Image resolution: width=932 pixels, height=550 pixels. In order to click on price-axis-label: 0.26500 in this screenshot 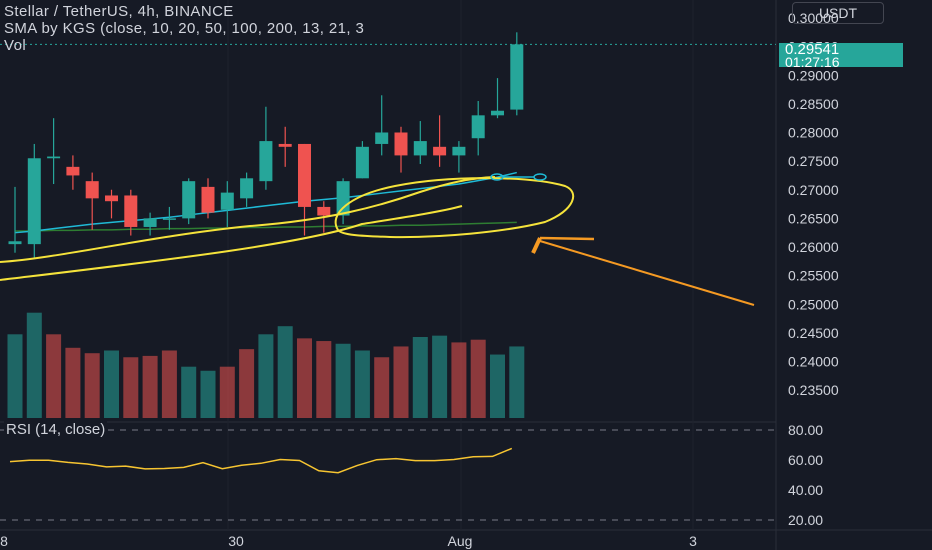, I will do `click(813, 218)`.